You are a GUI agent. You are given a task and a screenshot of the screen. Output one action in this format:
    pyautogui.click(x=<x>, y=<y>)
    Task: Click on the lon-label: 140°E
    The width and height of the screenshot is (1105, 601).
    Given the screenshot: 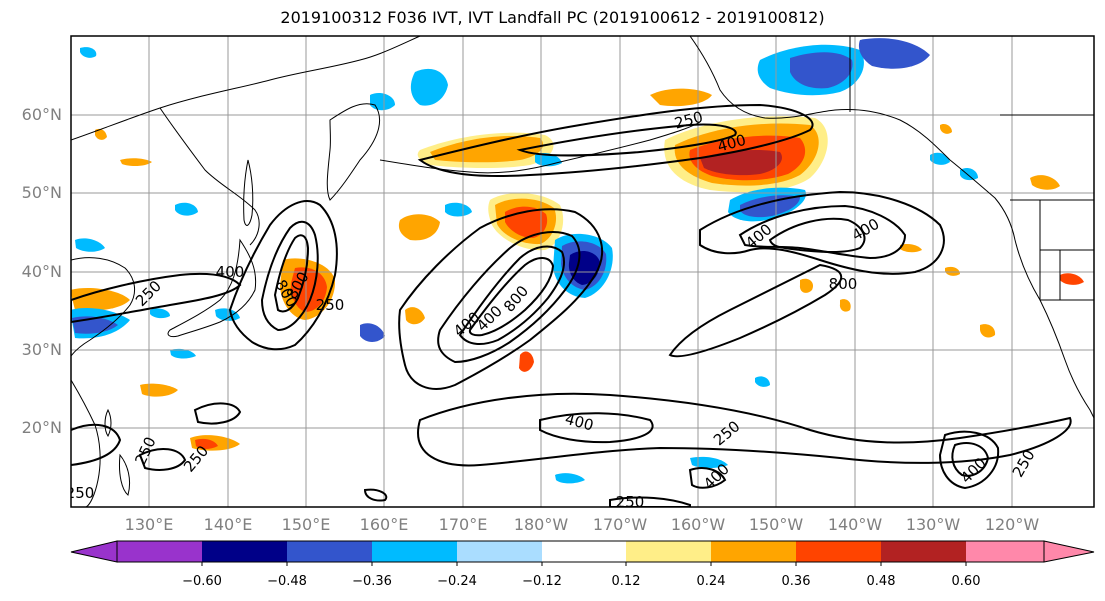 What is the action you would take?
    pyautogui.click(x=228, y=524)
    